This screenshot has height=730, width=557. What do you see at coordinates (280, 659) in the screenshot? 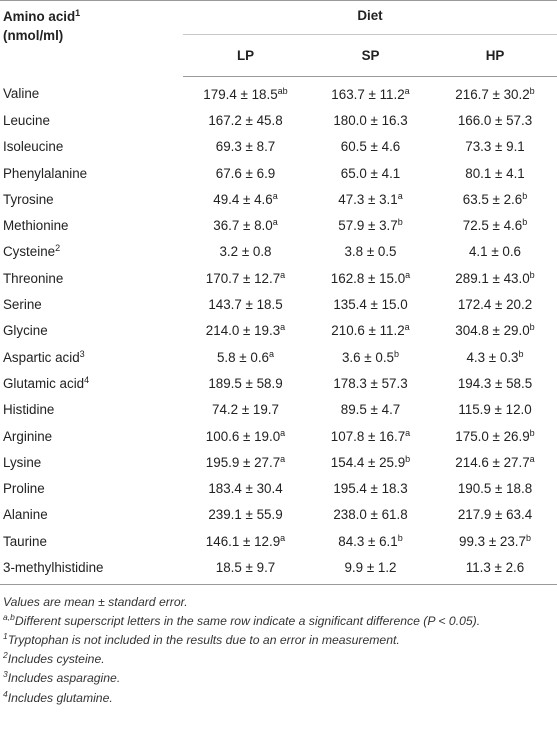
I see `footnote-line: 2Includes cysteine.` at bounding box center [280, 659].